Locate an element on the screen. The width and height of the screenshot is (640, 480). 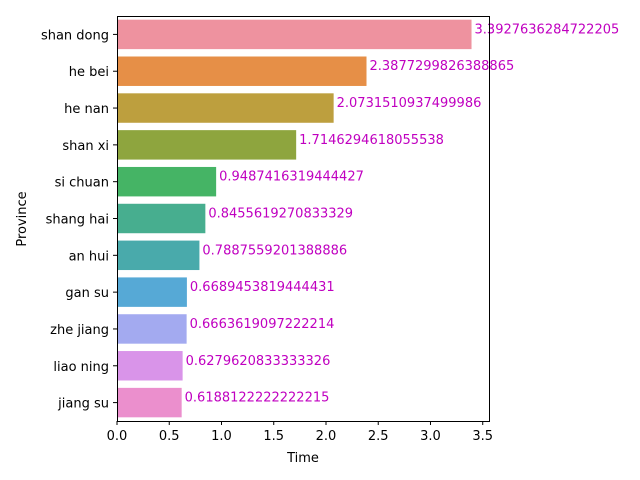
y-axis-title: Province is located at coordinates (22, 218).